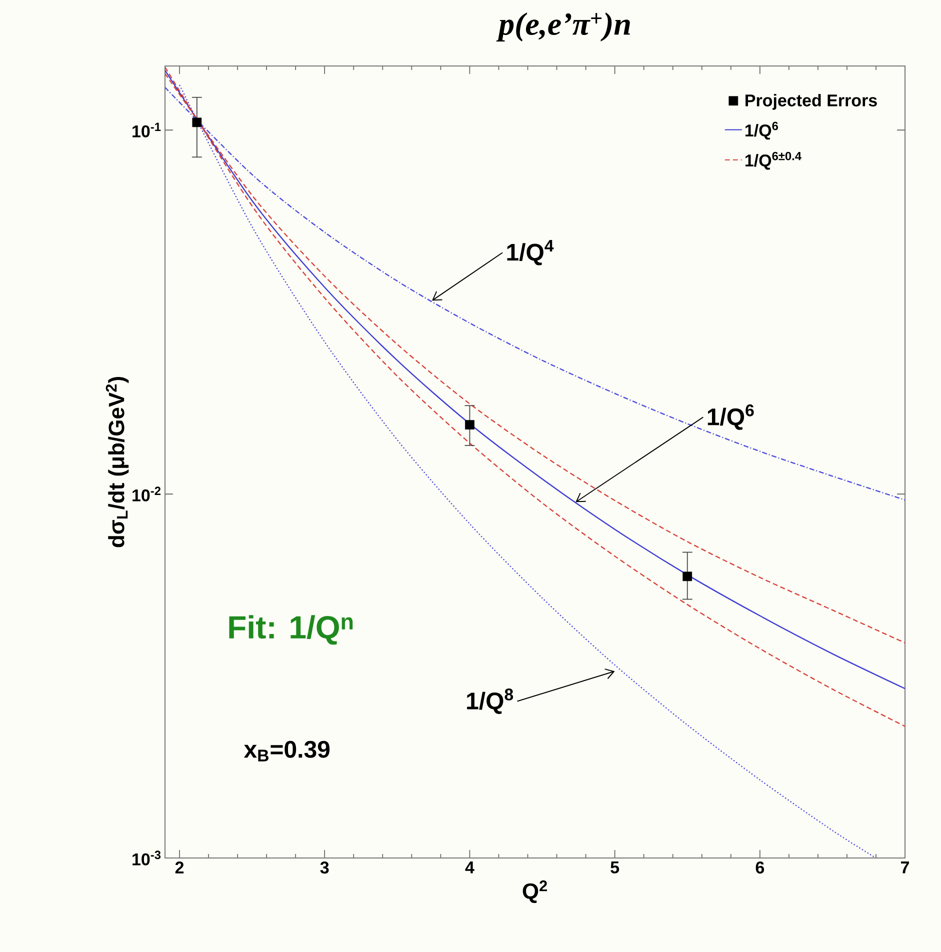 This screenshot has height=952, width=941. Describe the element at coordinates (469, 868) in the screenshot. I see `x-tick-label: 4` at that location.